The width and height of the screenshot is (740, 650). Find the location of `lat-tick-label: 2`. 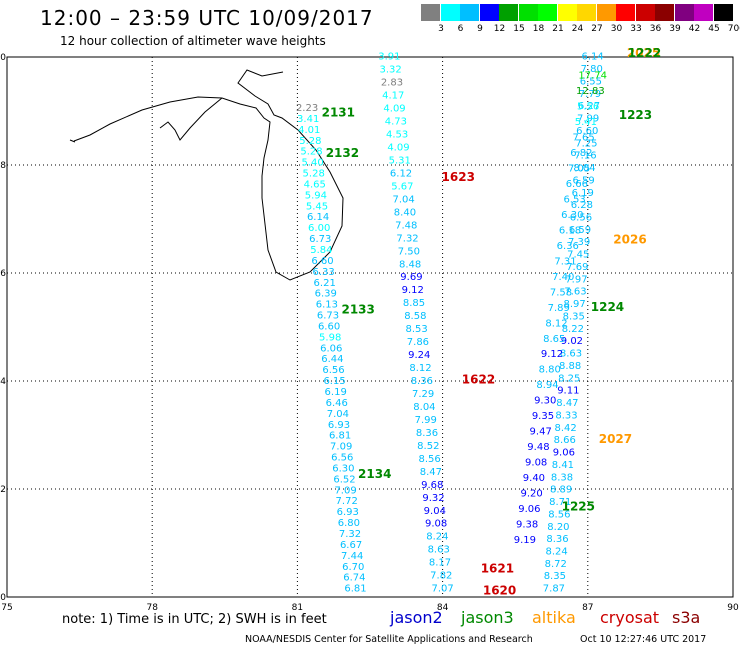

lat-tick-label: 2 is located at coordinates (3, 490).